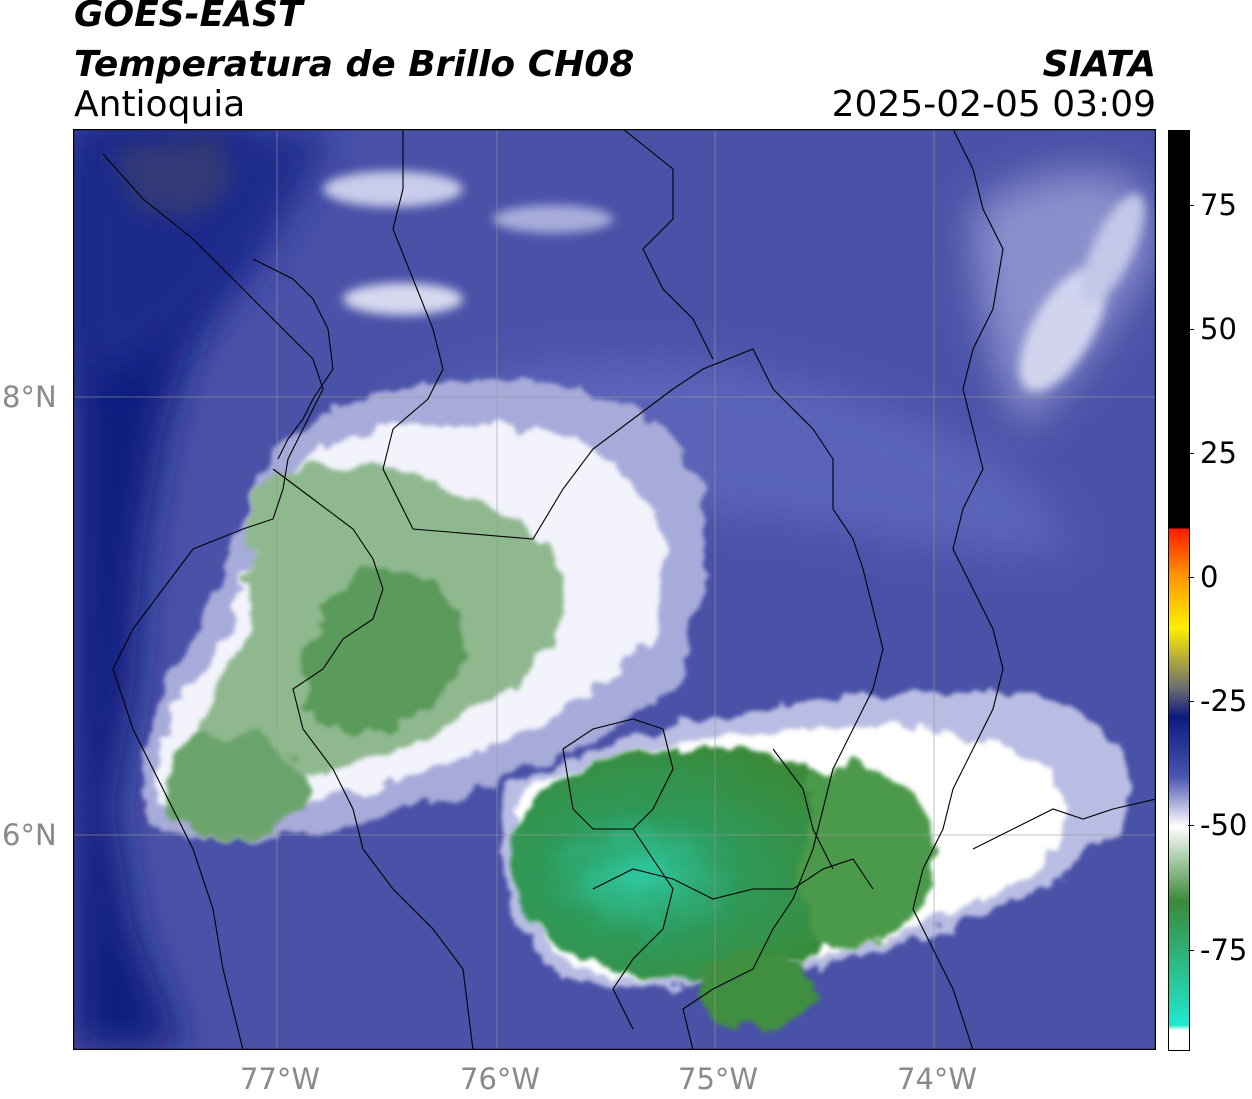 The height and width of the screenshot is (1099, 1252). What do you see at coordinates (1224, 825) in the screenshot?
I see `colorbar-tick-label: -50` at bounding box center [1224, 825].